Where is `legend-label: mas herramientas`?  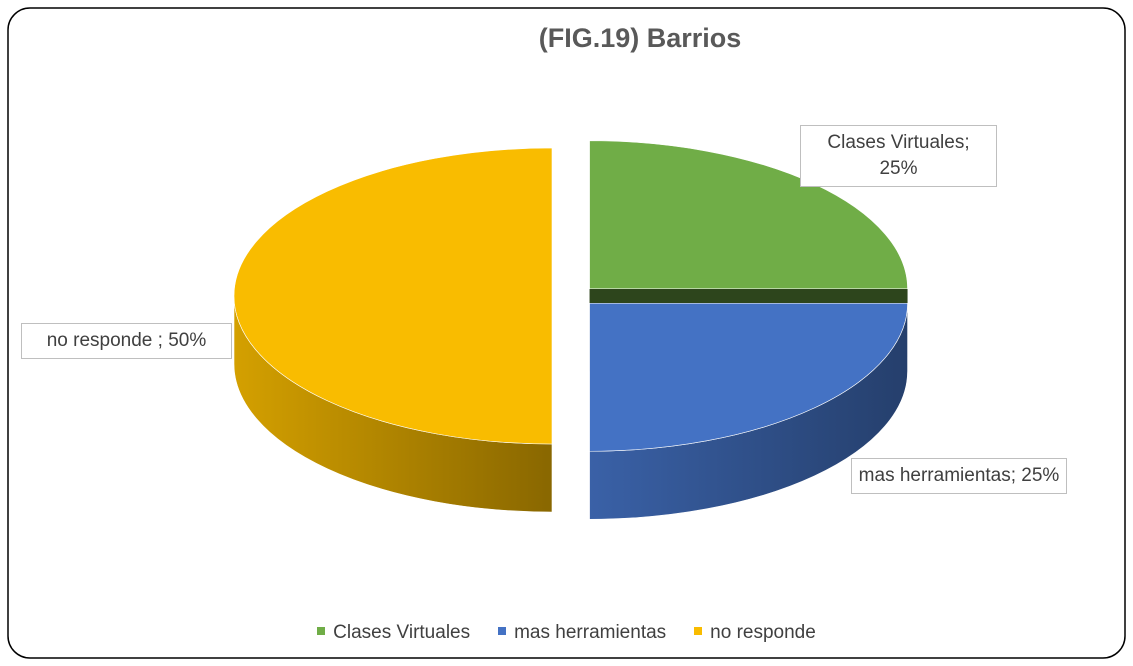
legend-label: mas herramientas is located at coordinates (590, 632).